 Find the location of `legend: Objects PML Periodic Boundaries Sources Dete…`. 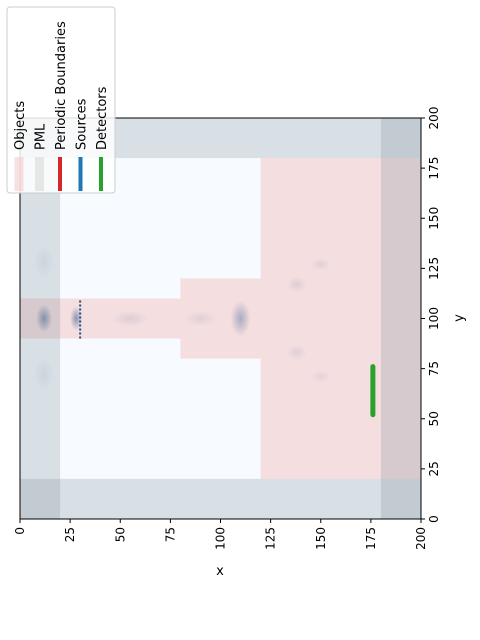

legend: Objects PML Periodic Boundaries Sources Dete… is located at coordinates (61, 100).